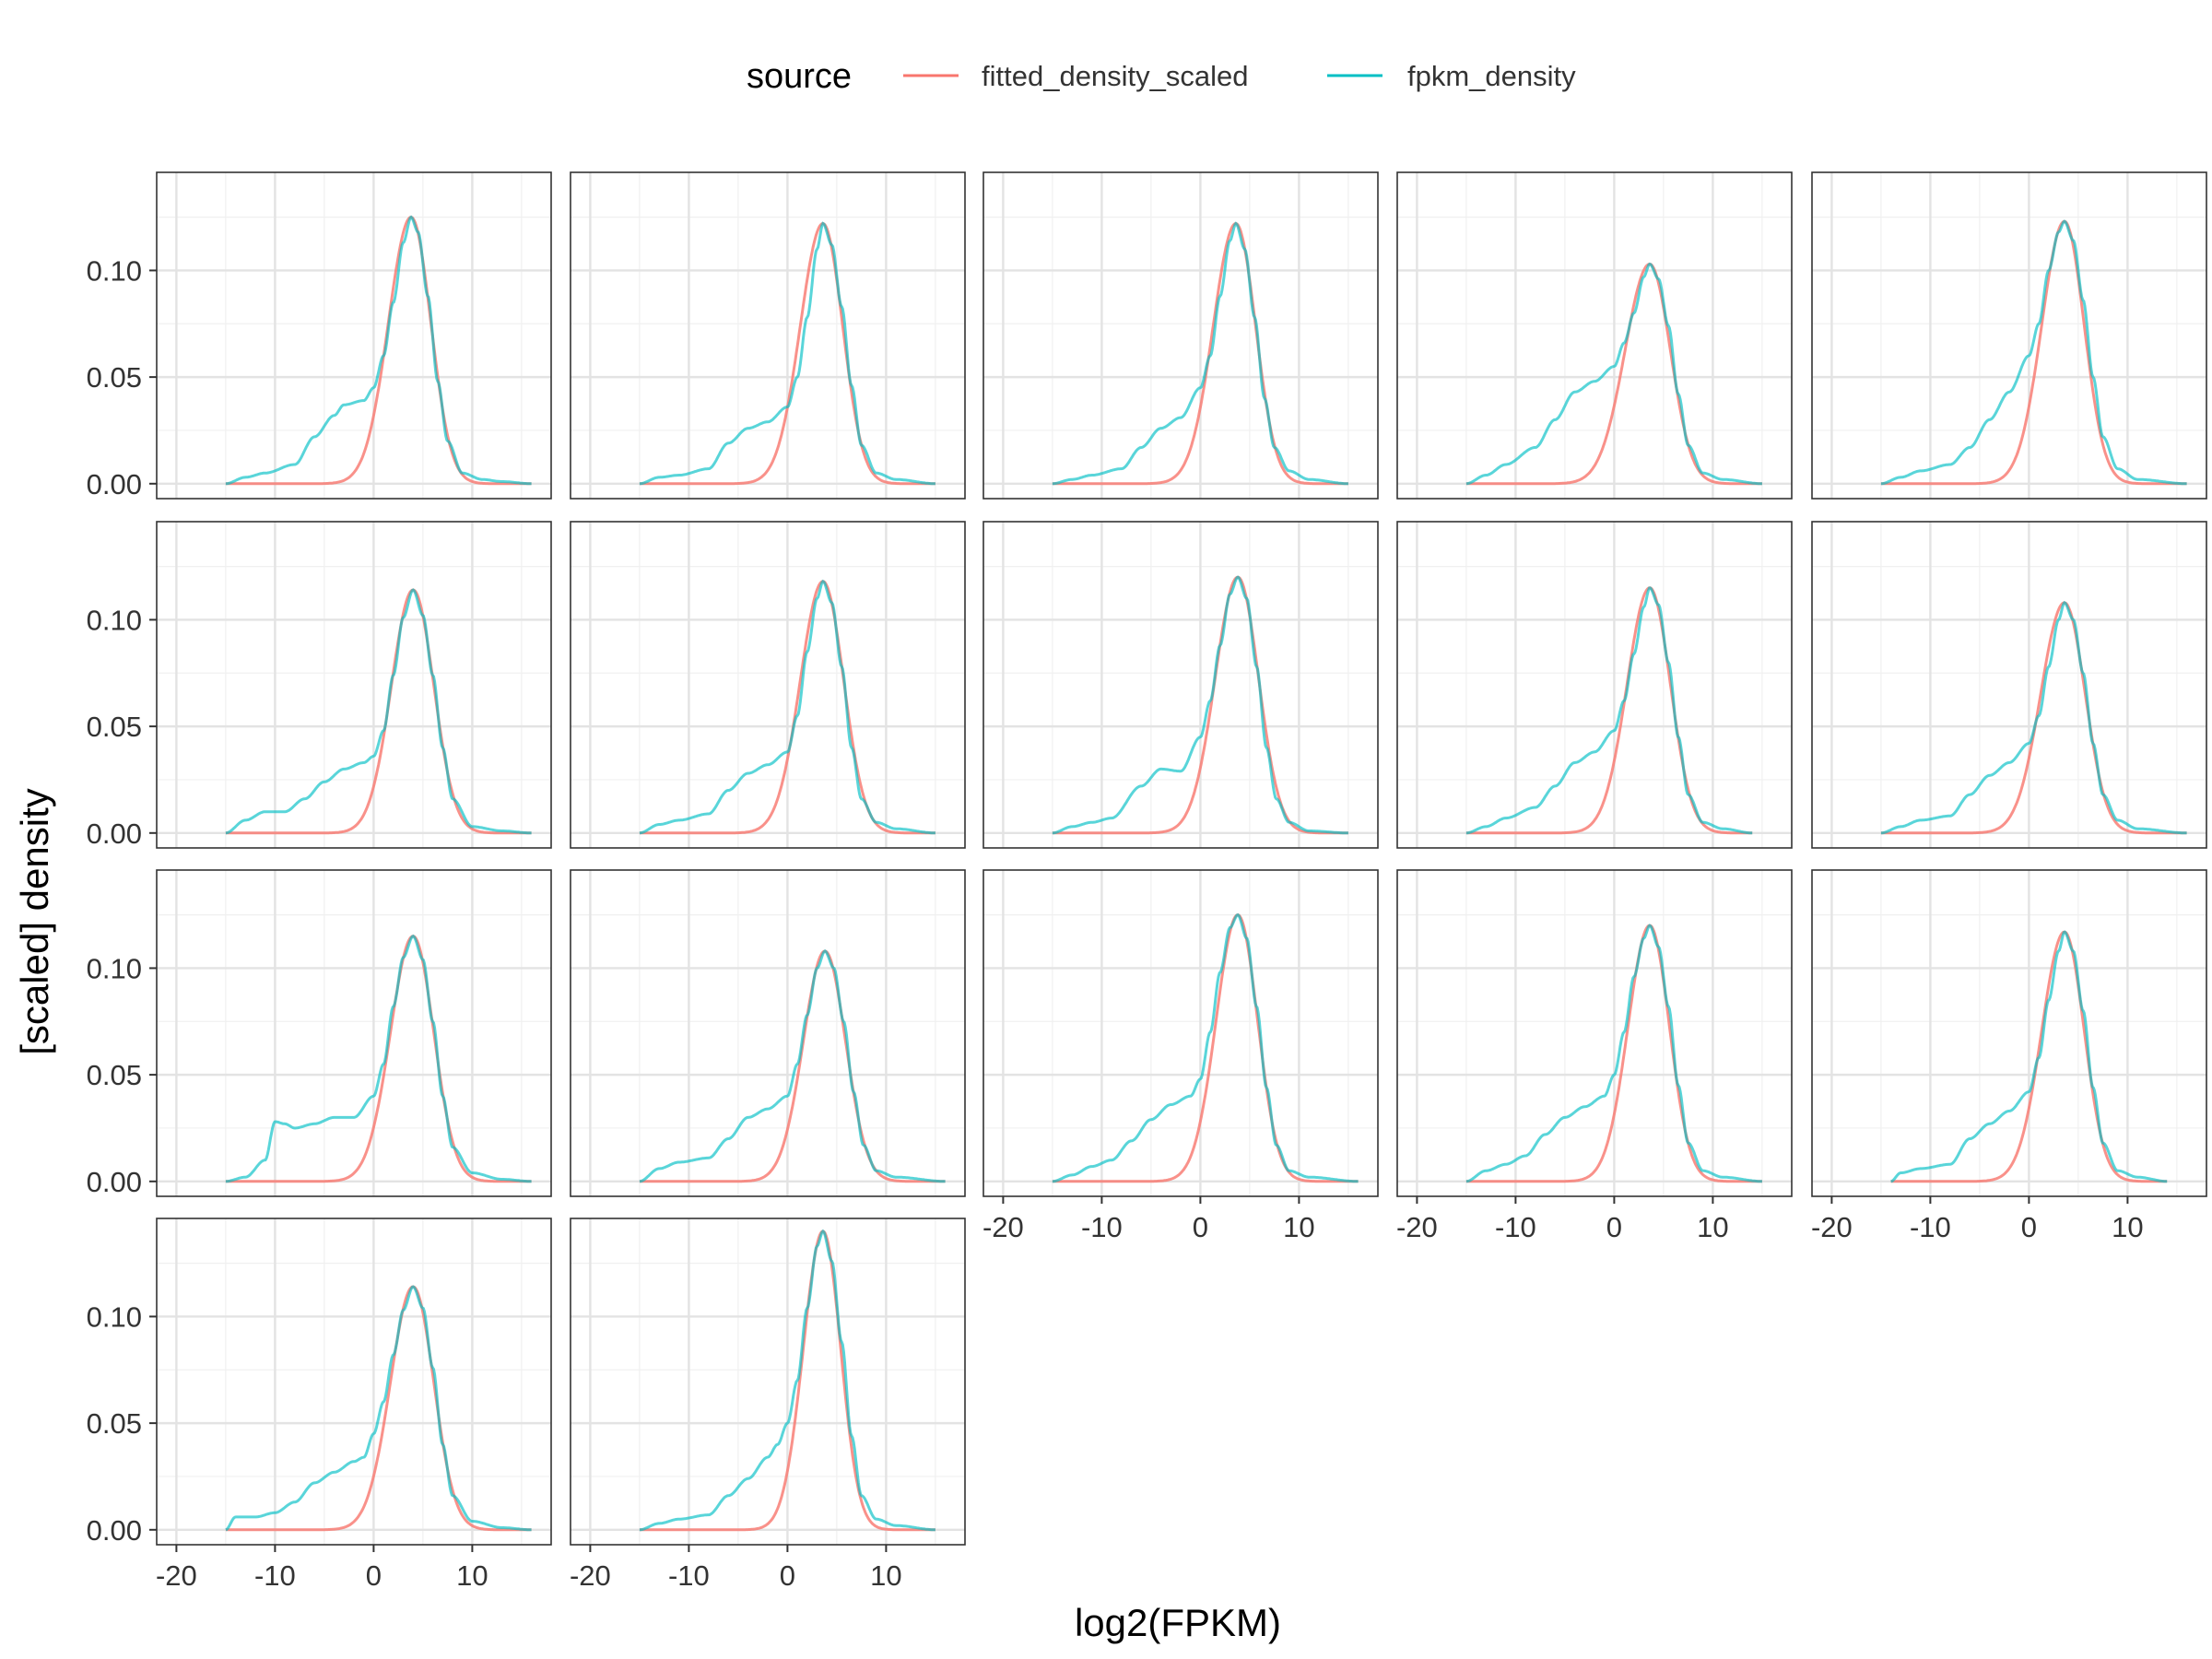 The image size is (2212, 1659). Describe the element at coordinates (34, 921) in the screenshot. I see `y-axis-title: [scaled] density` at that location.